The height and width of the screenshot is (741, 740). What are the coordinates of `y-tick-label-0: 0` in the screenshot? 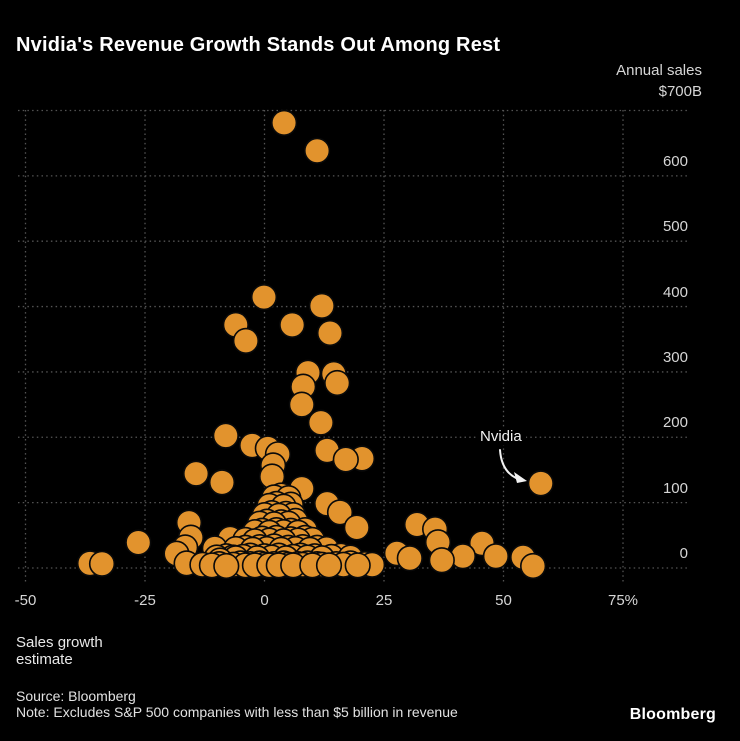 It's located at (683, 553).